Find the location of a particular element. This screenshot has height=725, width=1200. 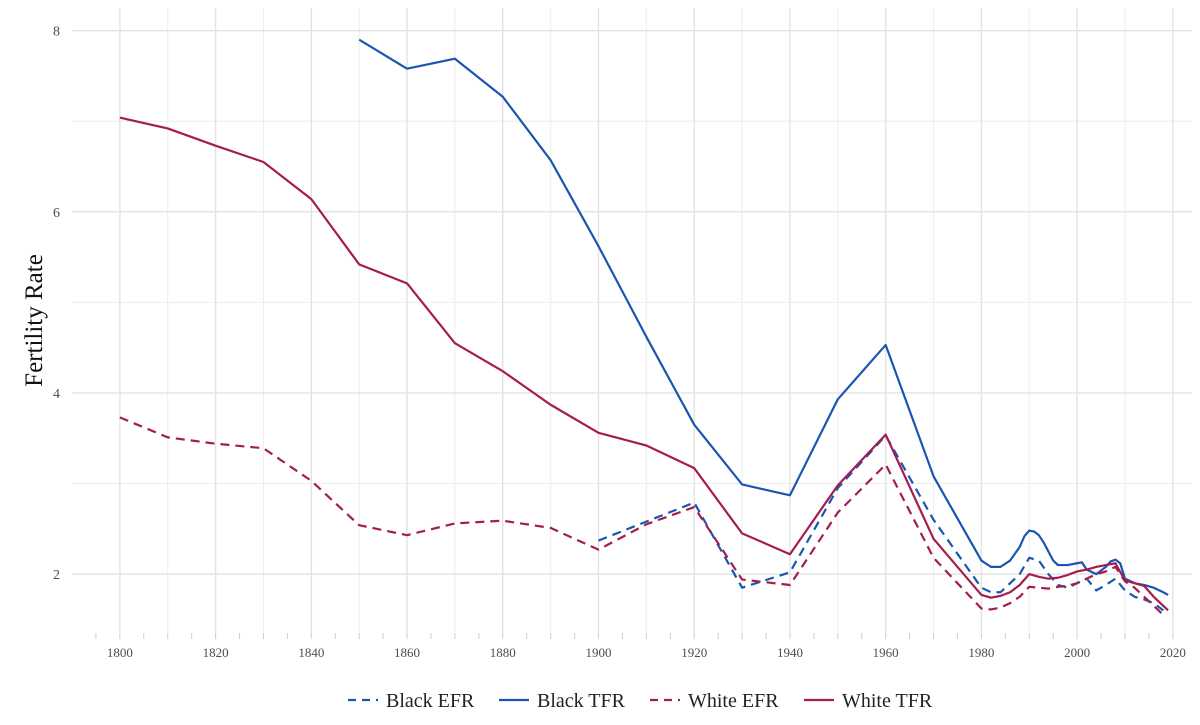

legend-label: White EFR is located at coordinates (733, 701).